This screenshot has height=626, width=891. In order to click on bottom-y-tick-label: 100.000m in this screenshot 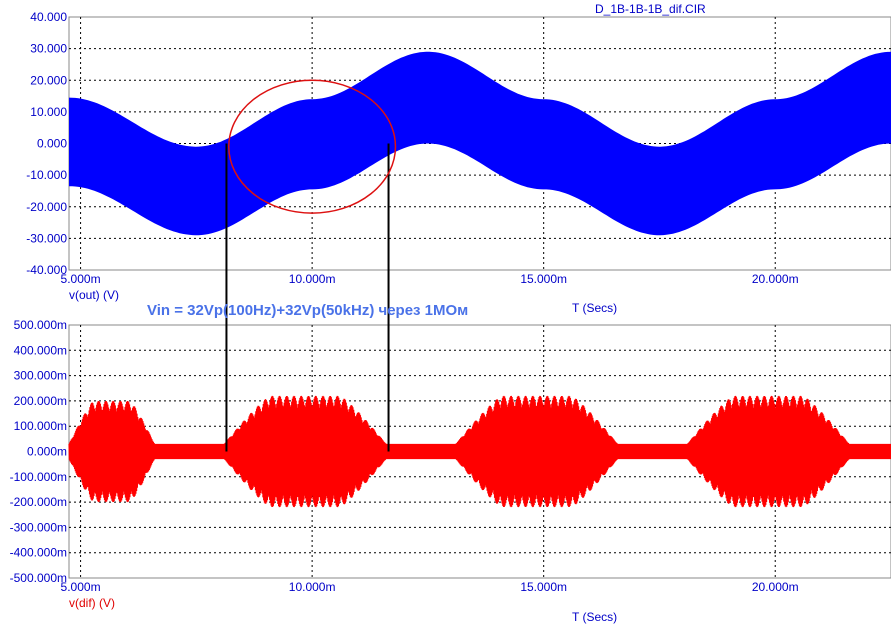, I will do `click(40, 426)`.